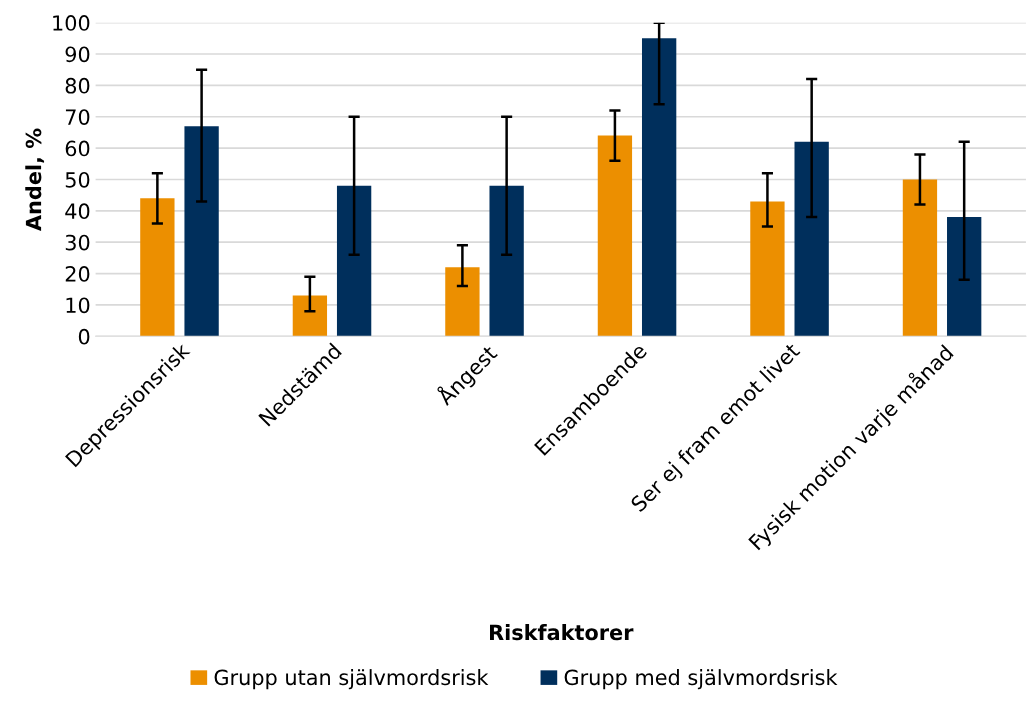 This screenshot has height=708, width=1028. Describe the element at coordinates (701, 679) in the screenshot. I see `legend-label: Grupp med självmordsrisk` at that location.